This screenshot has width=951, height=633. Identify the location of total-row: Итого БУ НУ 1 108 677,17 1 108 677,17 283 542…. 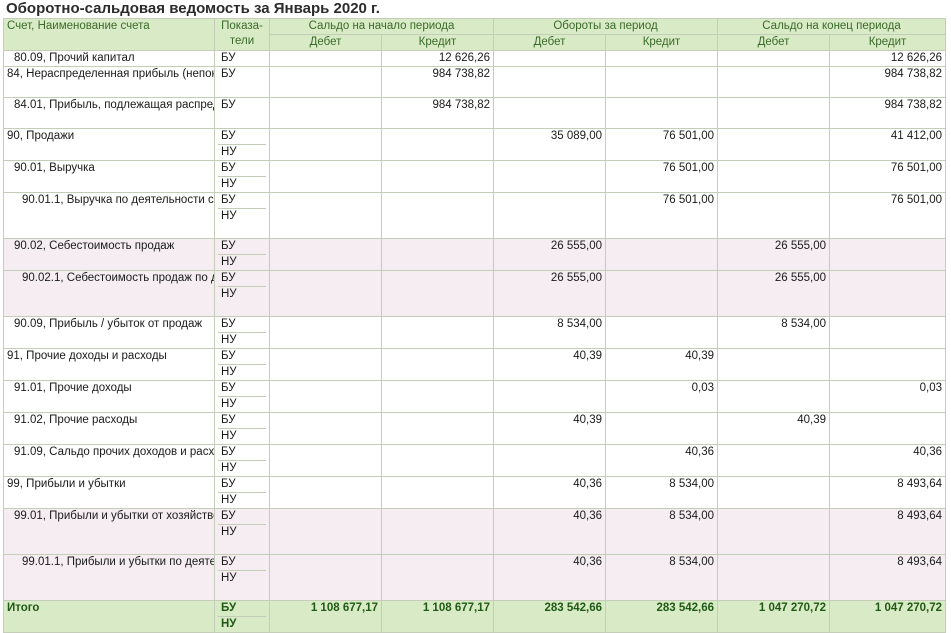
(475, 616).